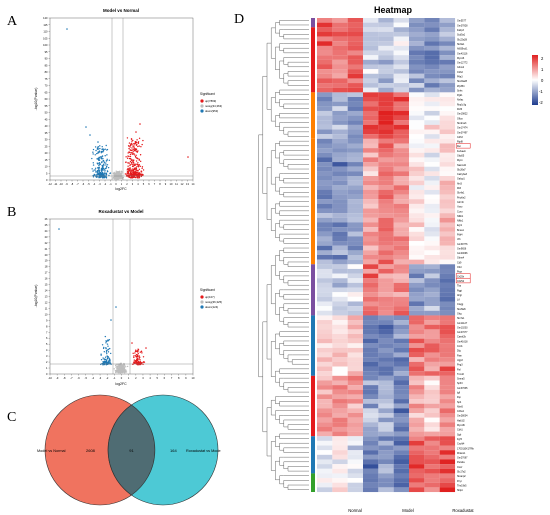  Describe the element at coordinates (460, 374) in the screenshot. I see `gene-label: Tnnd2` at that location.